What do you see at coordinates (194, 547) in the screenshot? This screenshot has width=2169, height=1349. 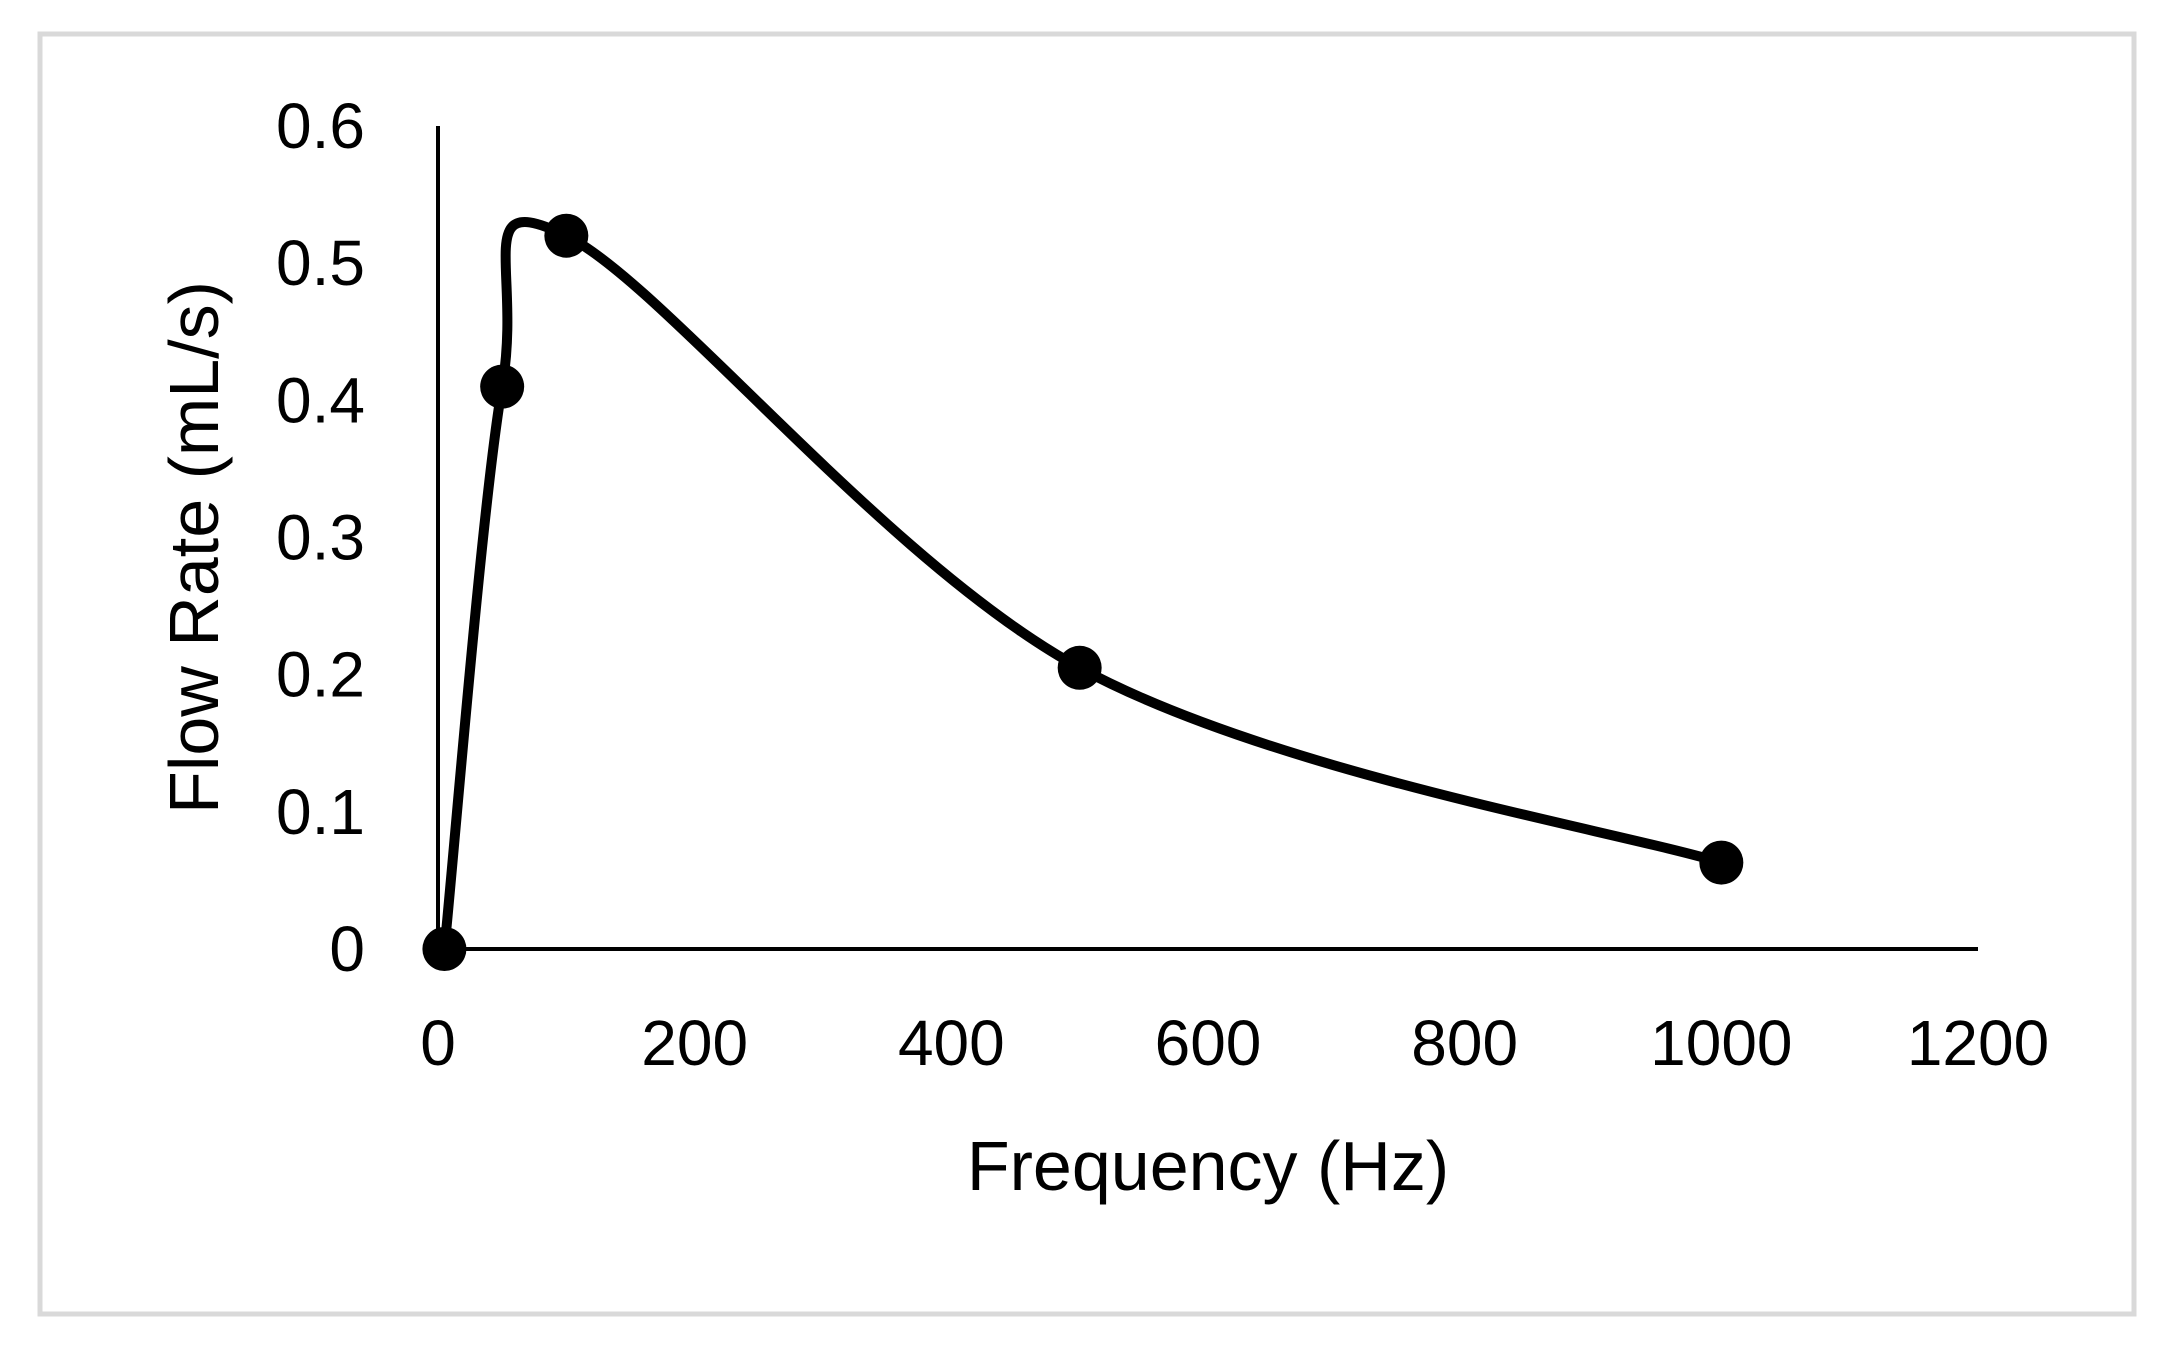 I see `y-axis-title: Flow Rate (mL/s)` at bounding box center [194, 547].